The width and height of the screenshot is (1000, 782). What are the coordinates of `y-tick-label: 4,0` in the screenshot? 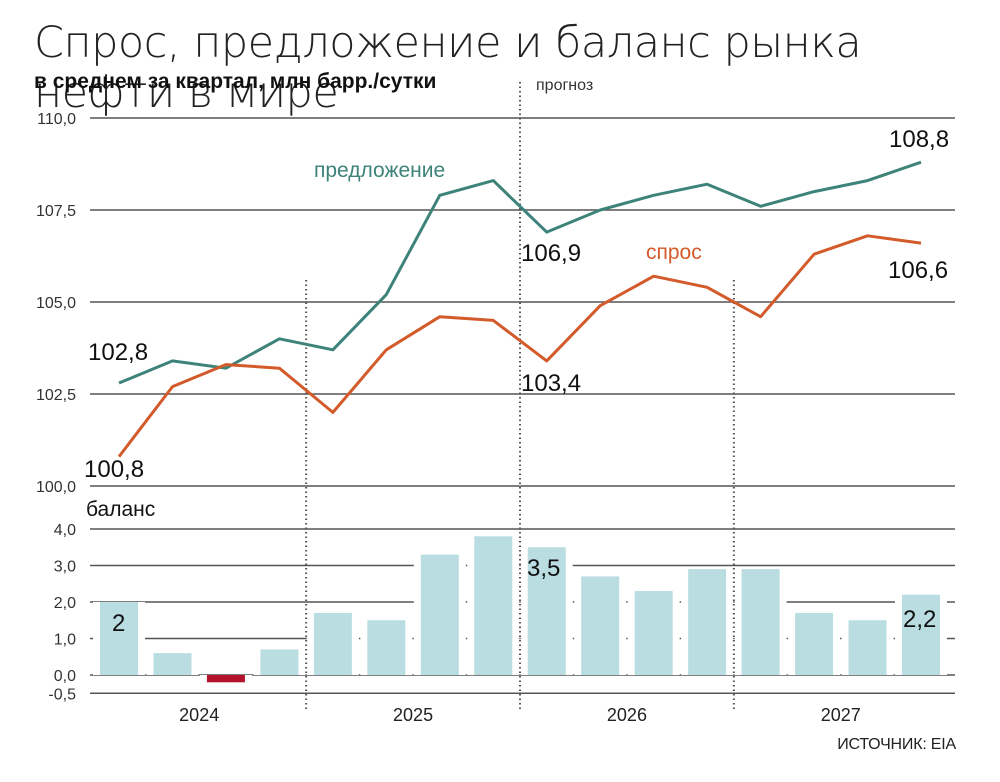 It's located at (65, 530).